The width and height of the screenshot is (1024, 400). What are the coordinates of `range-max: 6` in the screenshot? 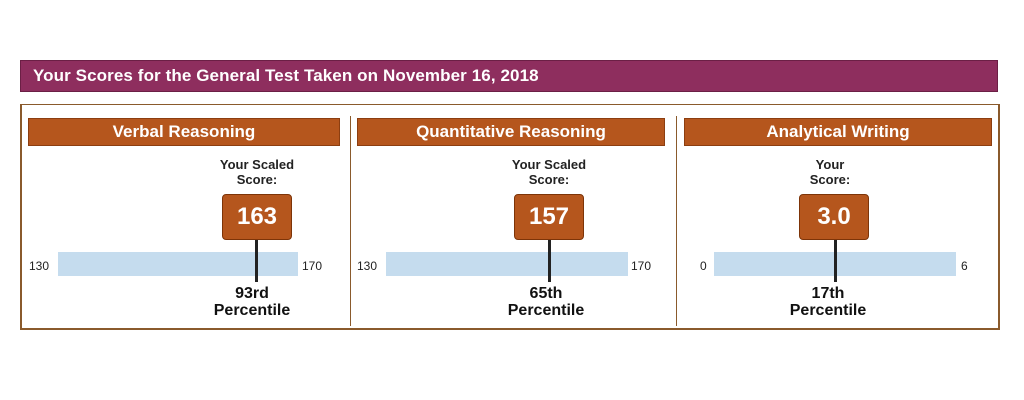 It's located at (964, 266).